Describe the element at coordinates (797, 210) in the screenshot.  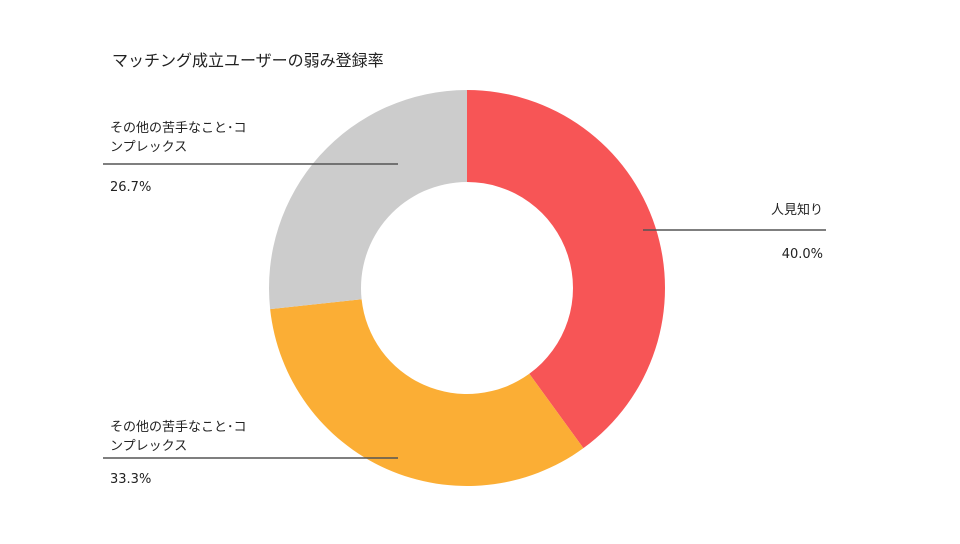
I see `slice-label-1: 人見知り` at that location.